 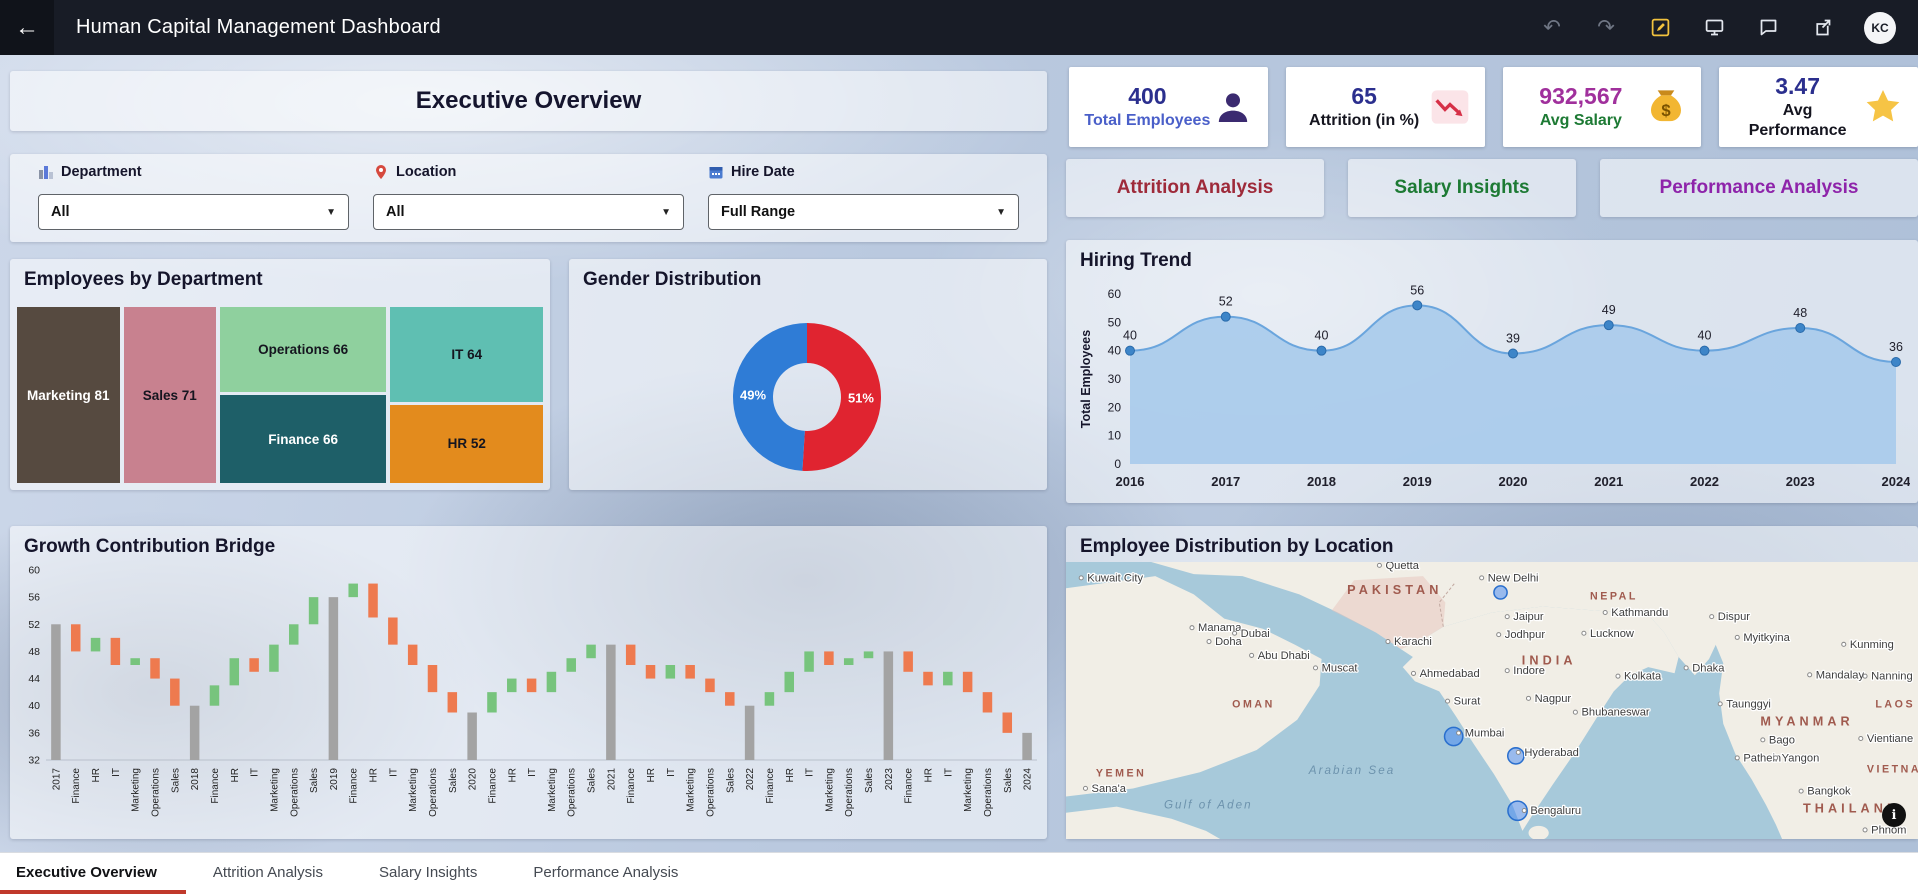 I want to click on redo-icon: ↷, so click(x=1606, y=27).